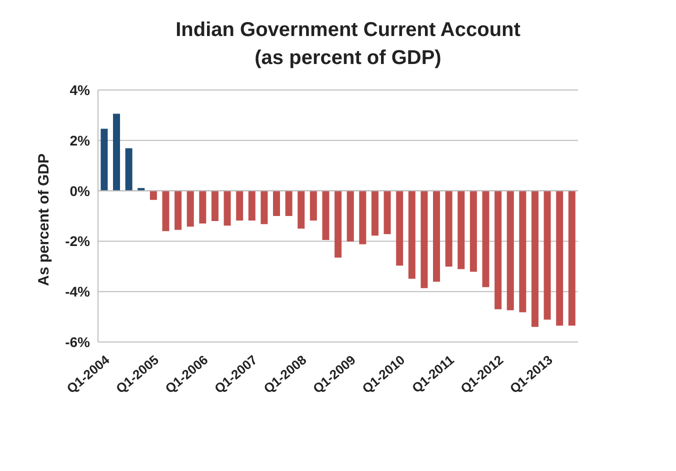 Image resolution: width=676 pixels, height=471 pixels. What do you see at coordinates (348, 58) in the screenshot?
I see `chart-subtitle: (as percent of GDP)` at bounding box center [348, 58].